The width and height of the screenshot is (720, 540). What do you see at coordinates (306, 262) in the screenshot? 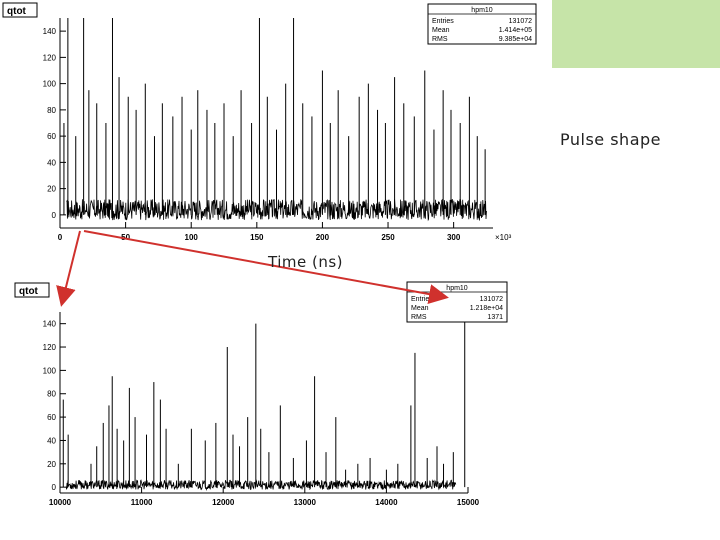
I see `time-axis-label: Time (ns)` at bounding box center [306, 262].